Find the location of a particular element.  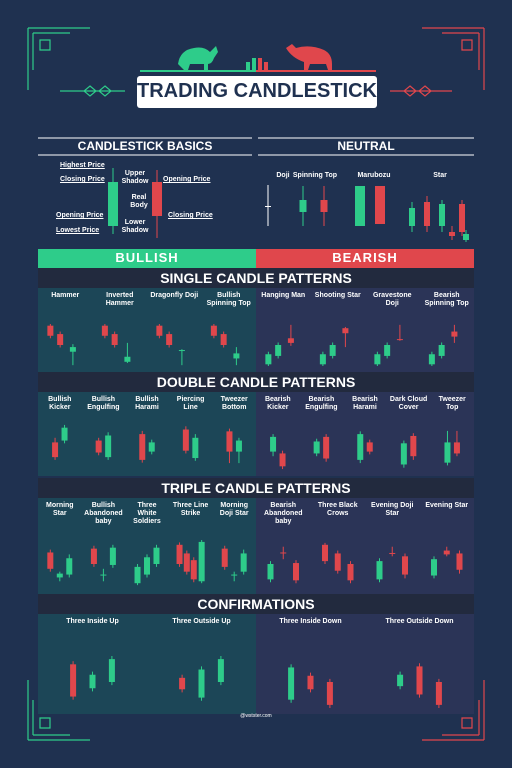

pattern-label: Three Outside Up is located at coordinates (201, 621).